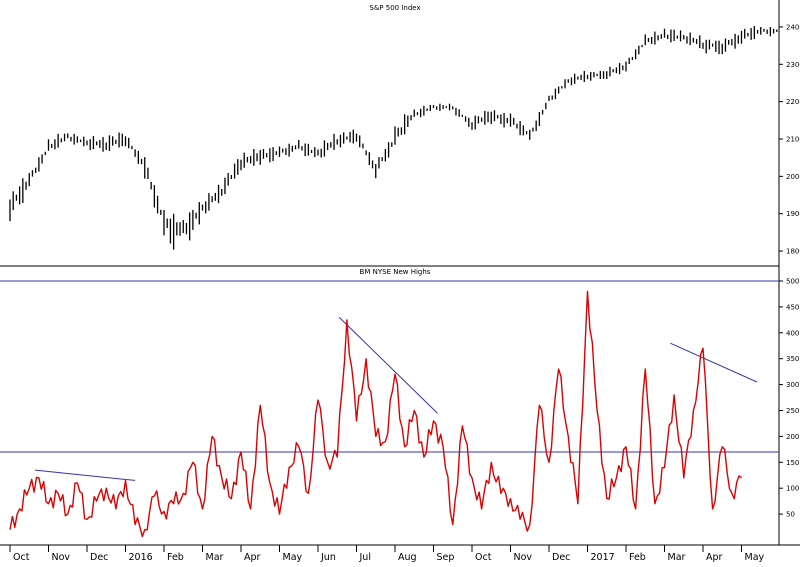 This screenshot has height=567, width=800. I want to click on y-tick-label: 2000, so click(793, 177).